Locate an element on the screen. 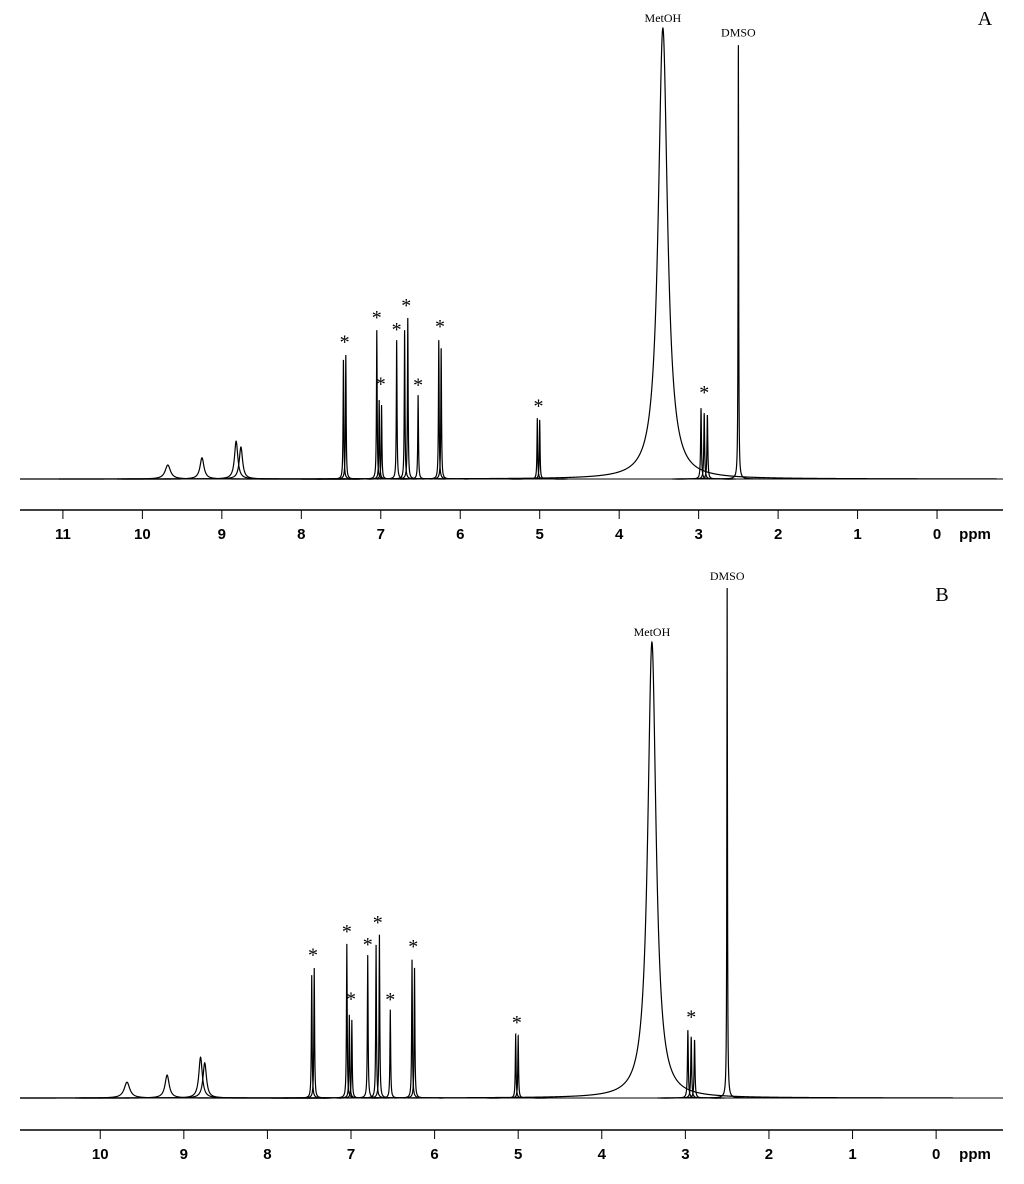 This screenshot has width=1024, height=1184. x-tick-label: 11 is located at coordinates (63, 534).